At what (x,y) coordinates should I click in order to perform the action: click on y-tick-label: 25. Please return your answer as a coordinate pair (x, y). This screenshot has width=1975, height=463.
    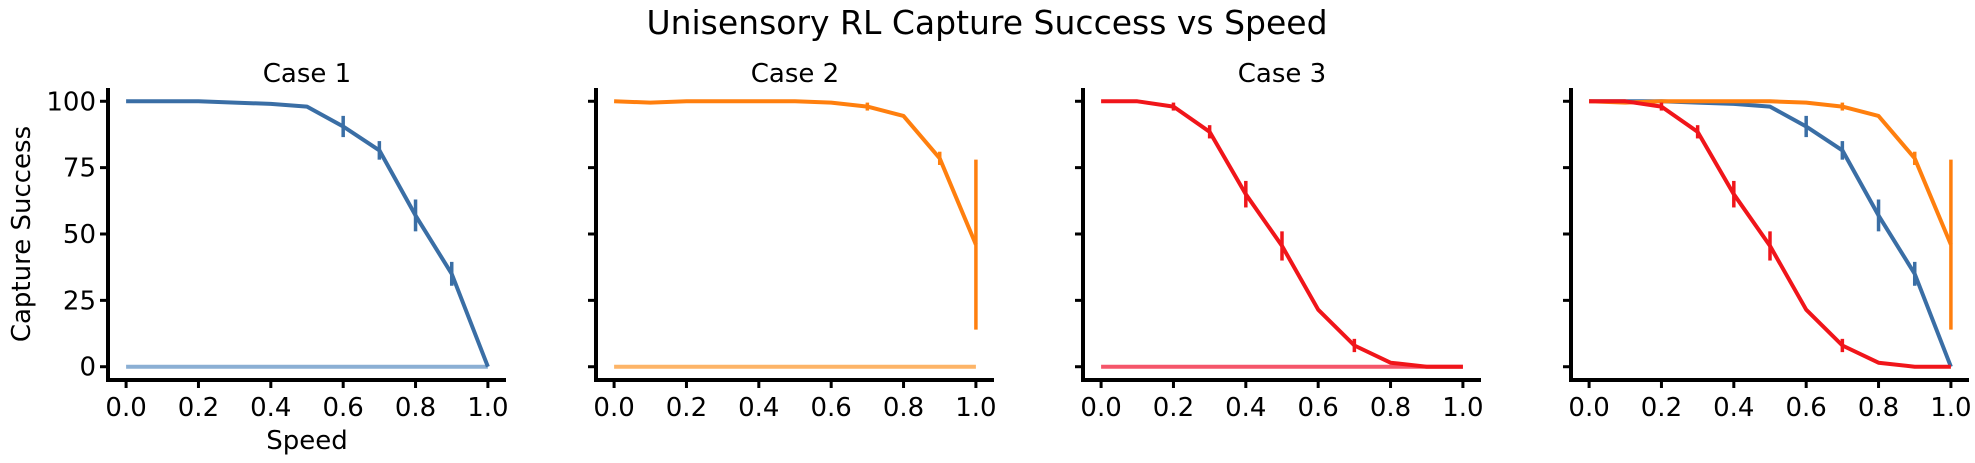
    Looking at the image, I should click on (79, 301).